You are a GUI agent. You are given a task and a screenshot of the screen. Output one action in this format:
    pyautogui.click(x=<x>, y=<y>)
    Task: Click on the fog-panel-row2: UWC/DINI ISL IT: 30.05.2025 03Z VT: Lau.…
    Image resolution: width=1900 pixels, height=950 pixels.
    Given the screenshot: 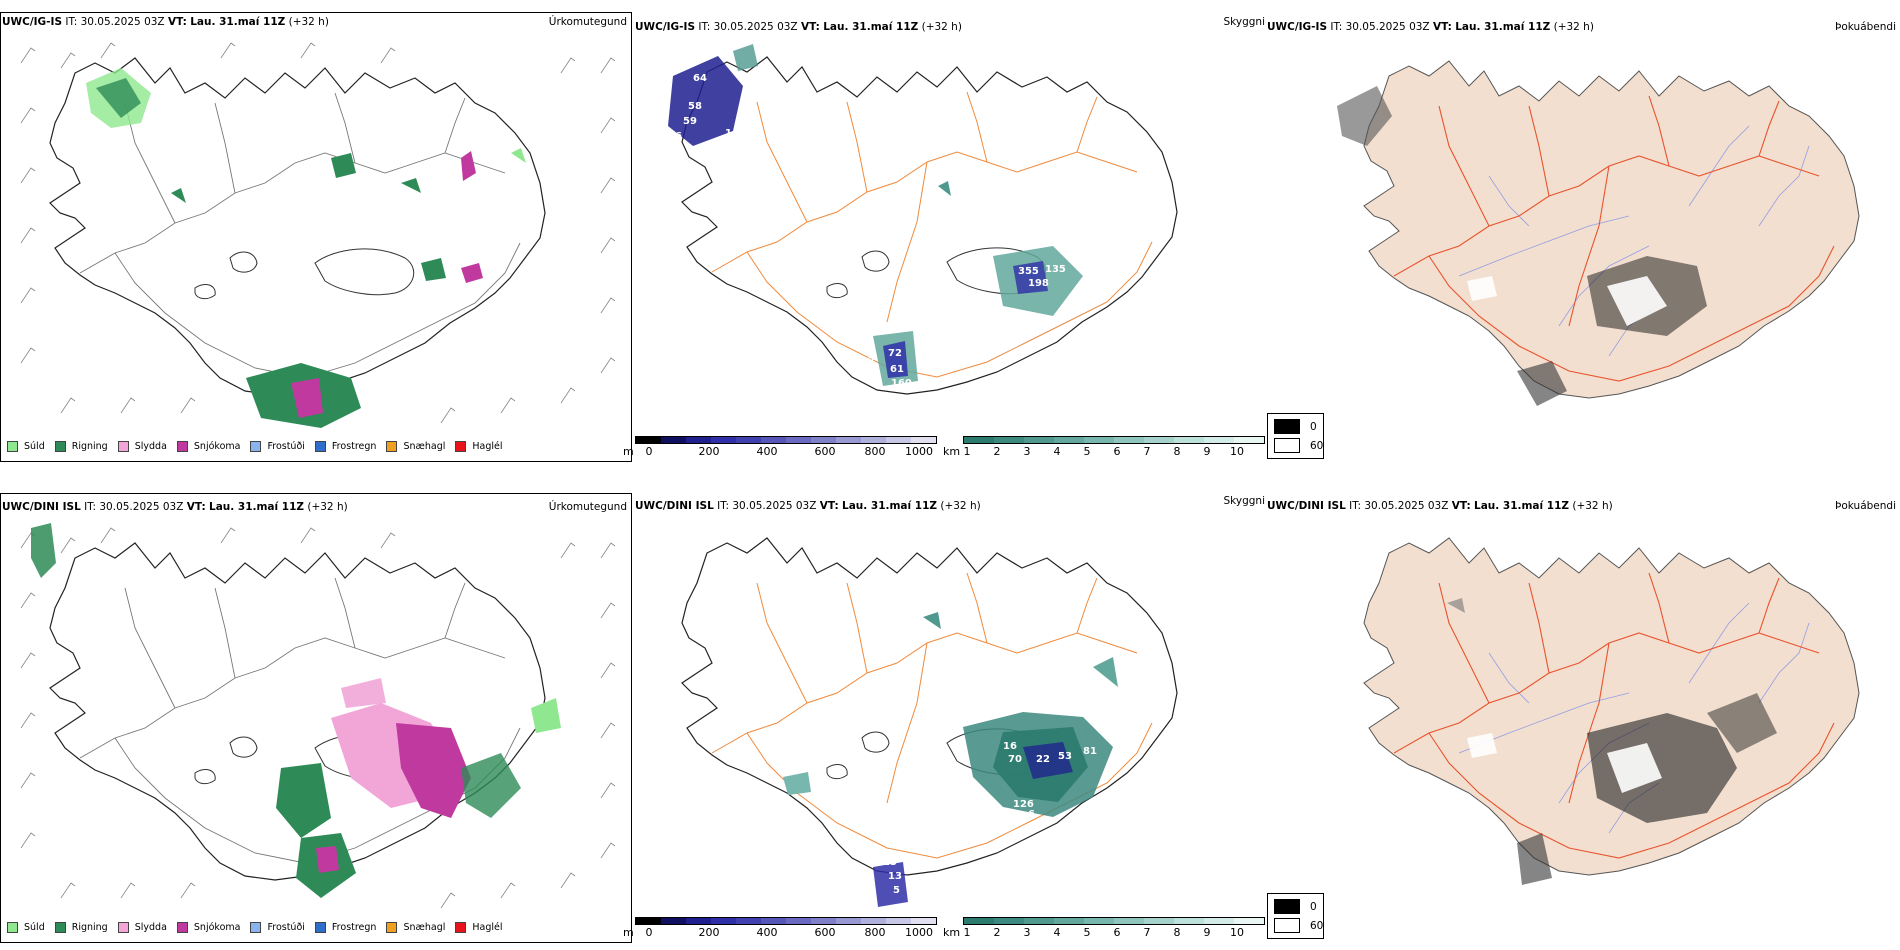 What is the action you would take?
    pyautogui.click(x=1583, y=693)
    